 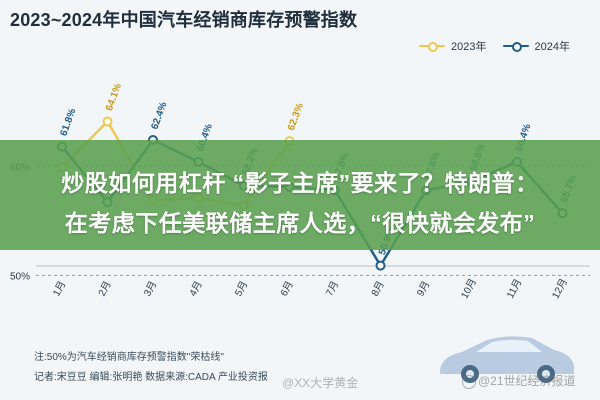 What do you see at coordinates (432, 46) in the screenshot?
I see `legend-swatch-2023` at bounding box center [432, 46].